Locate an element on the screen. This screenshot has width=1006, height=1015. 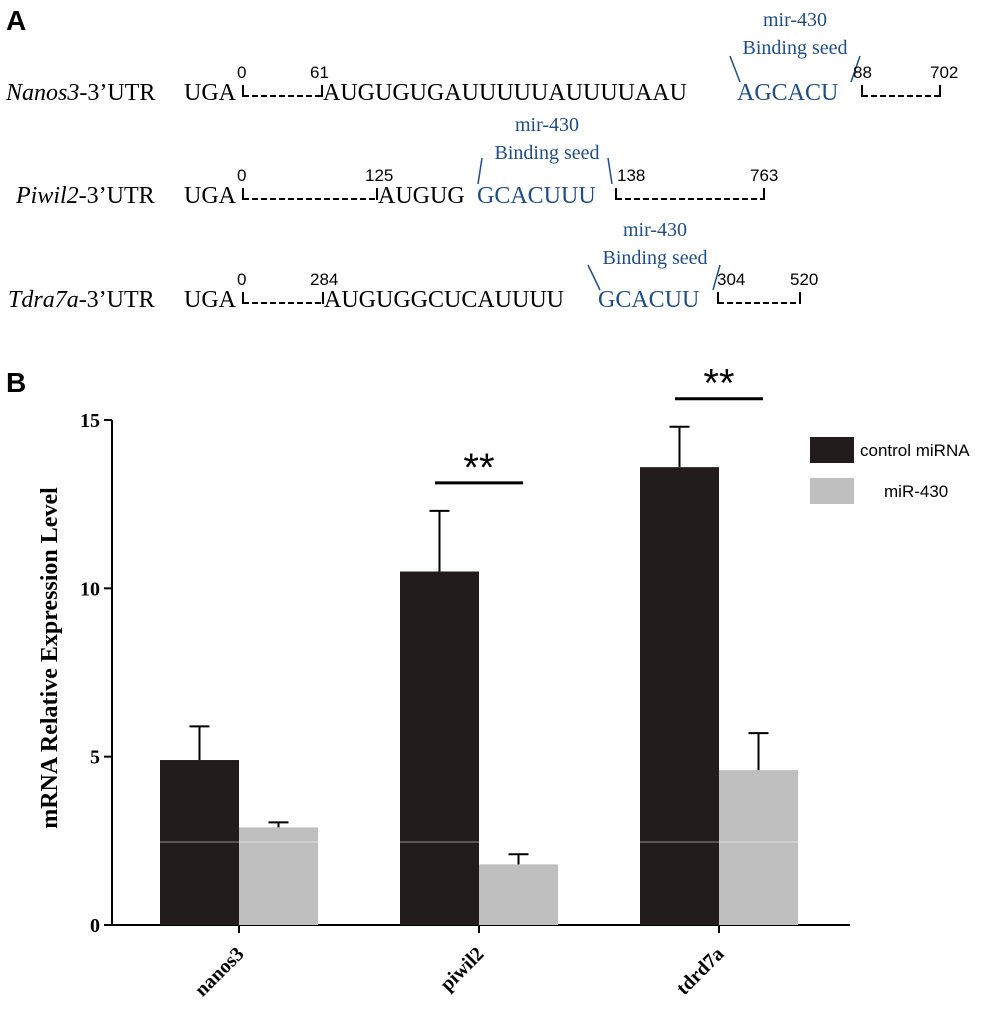
legend-label-mir430: miR-430 is located at coordinates (916, 491).